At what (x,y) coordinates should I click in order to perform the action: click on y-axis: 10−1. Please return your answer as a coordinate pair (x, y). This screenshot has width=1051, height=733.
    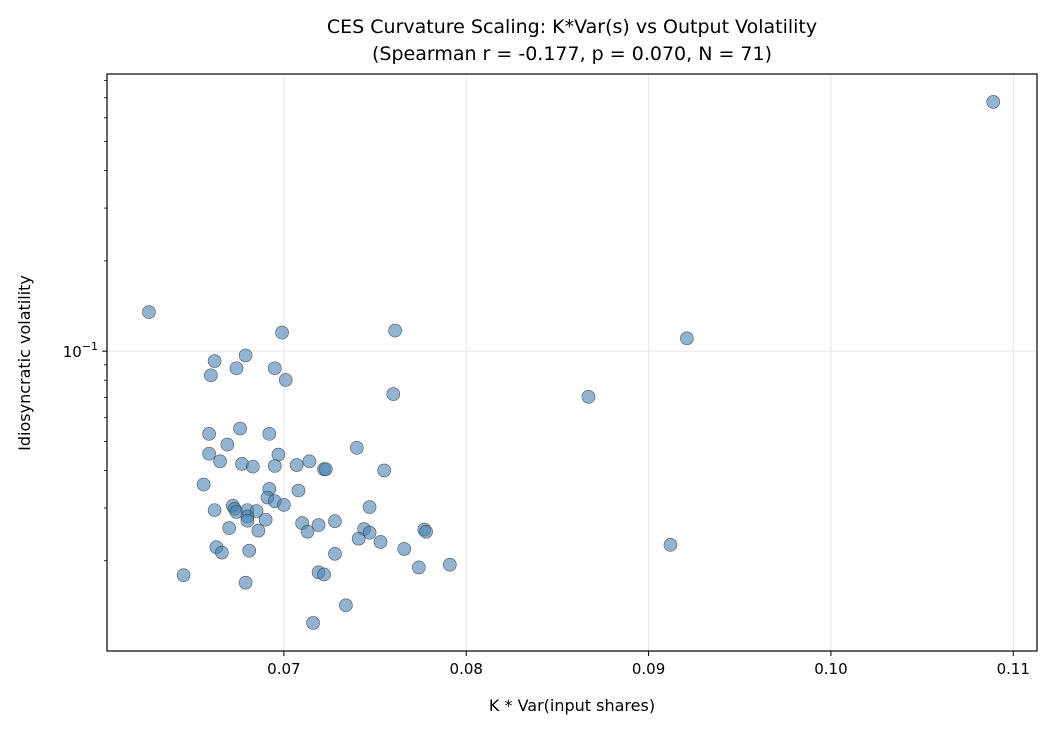
    Looking at the image, I should click on (85, 320).